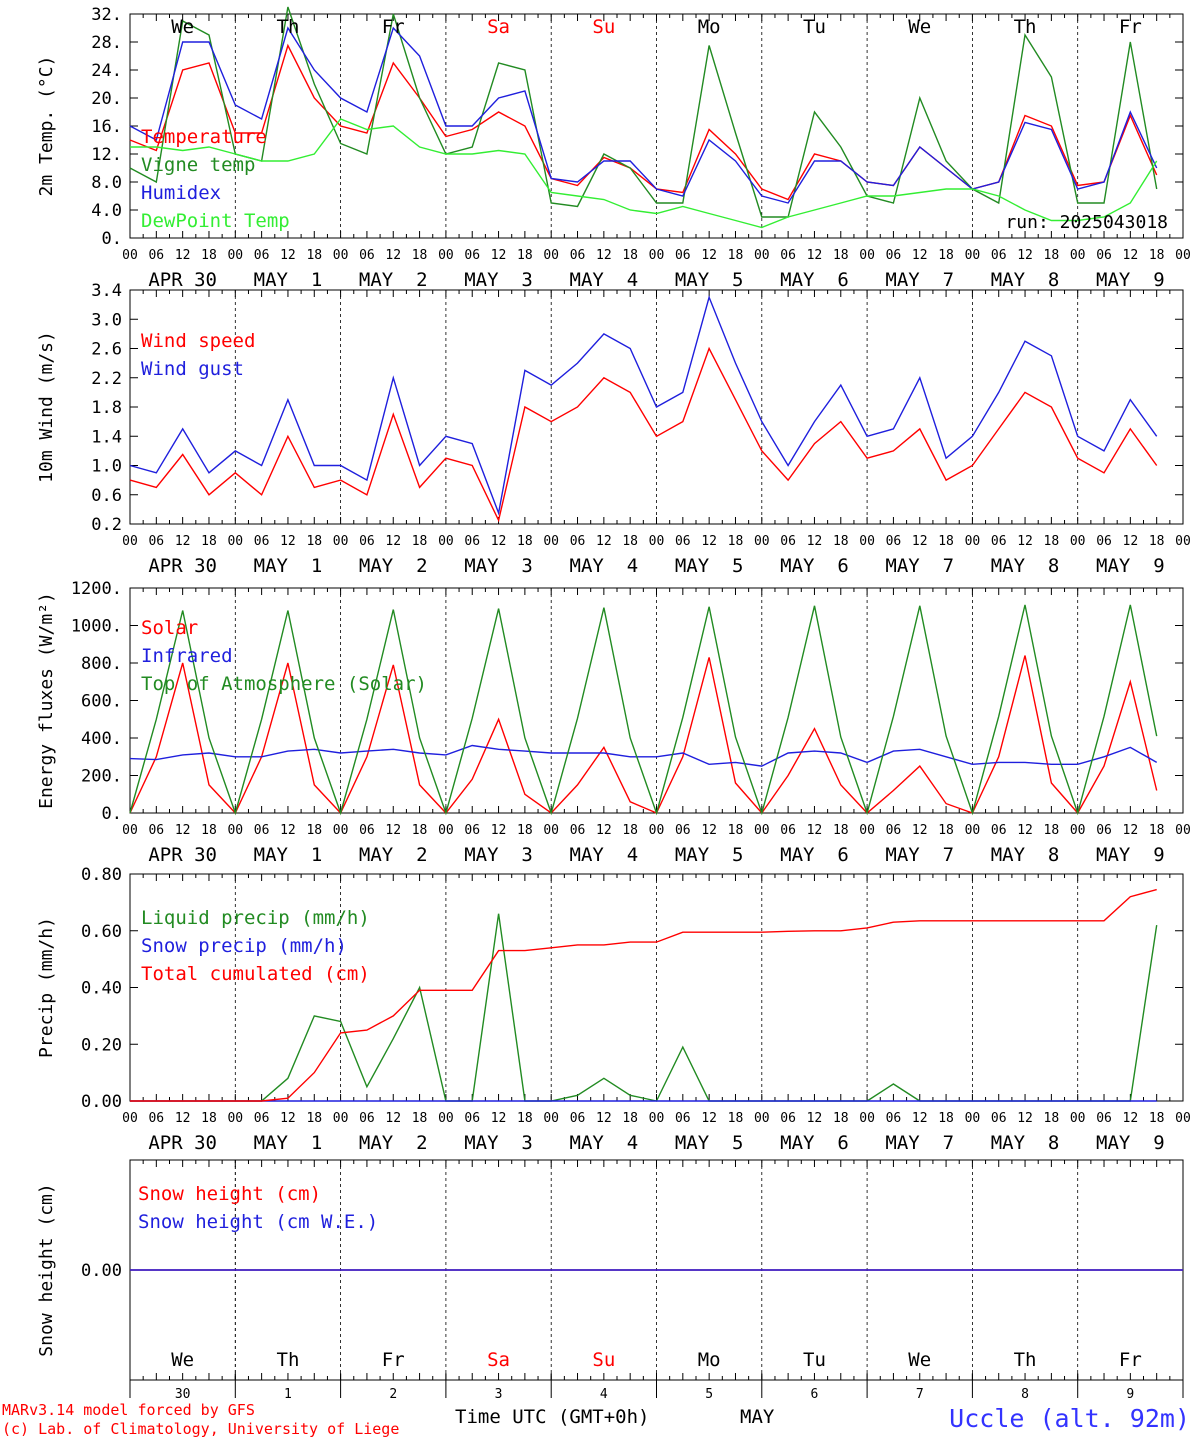  Describe the element at coordinates (183, 1394) in the screenshot. I see `day-number: 30` at that location.